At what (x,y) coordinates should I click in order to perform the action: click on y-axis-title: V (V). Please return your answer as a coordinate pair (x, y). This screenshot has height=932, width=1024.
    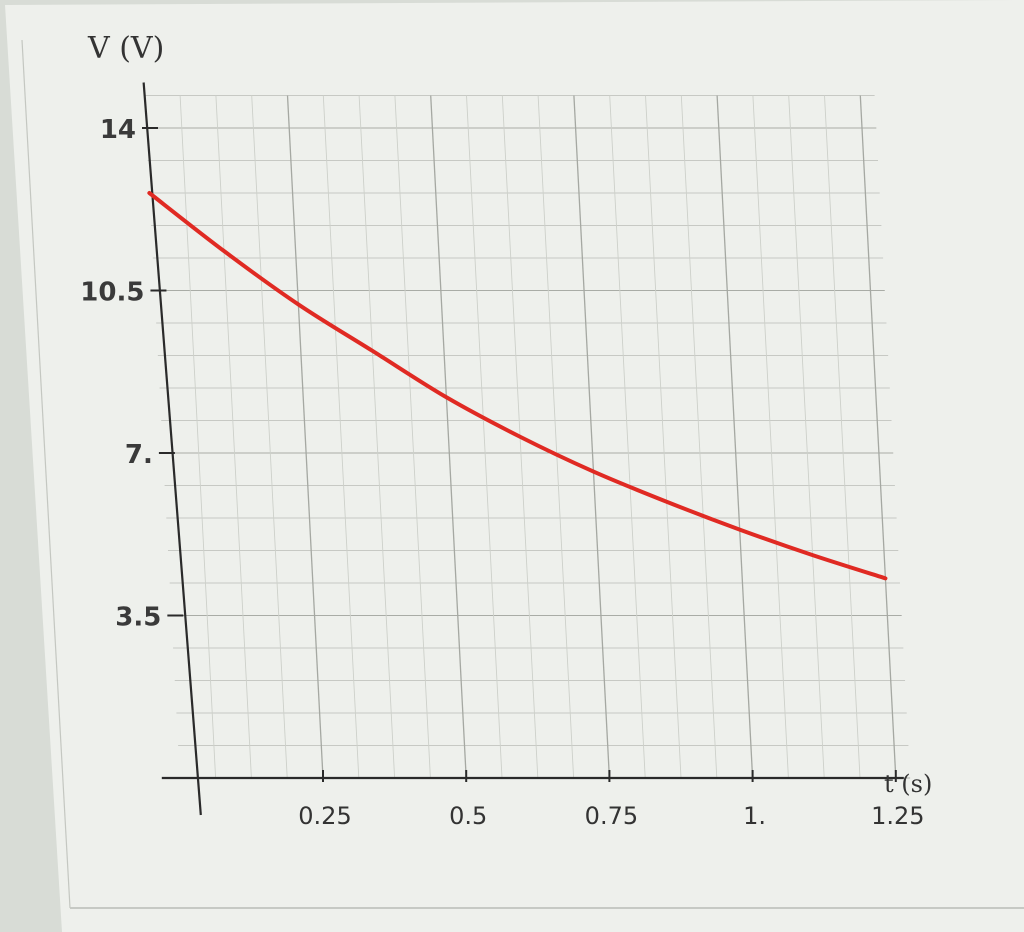
    Looking at the image, I should click on (125, 48).